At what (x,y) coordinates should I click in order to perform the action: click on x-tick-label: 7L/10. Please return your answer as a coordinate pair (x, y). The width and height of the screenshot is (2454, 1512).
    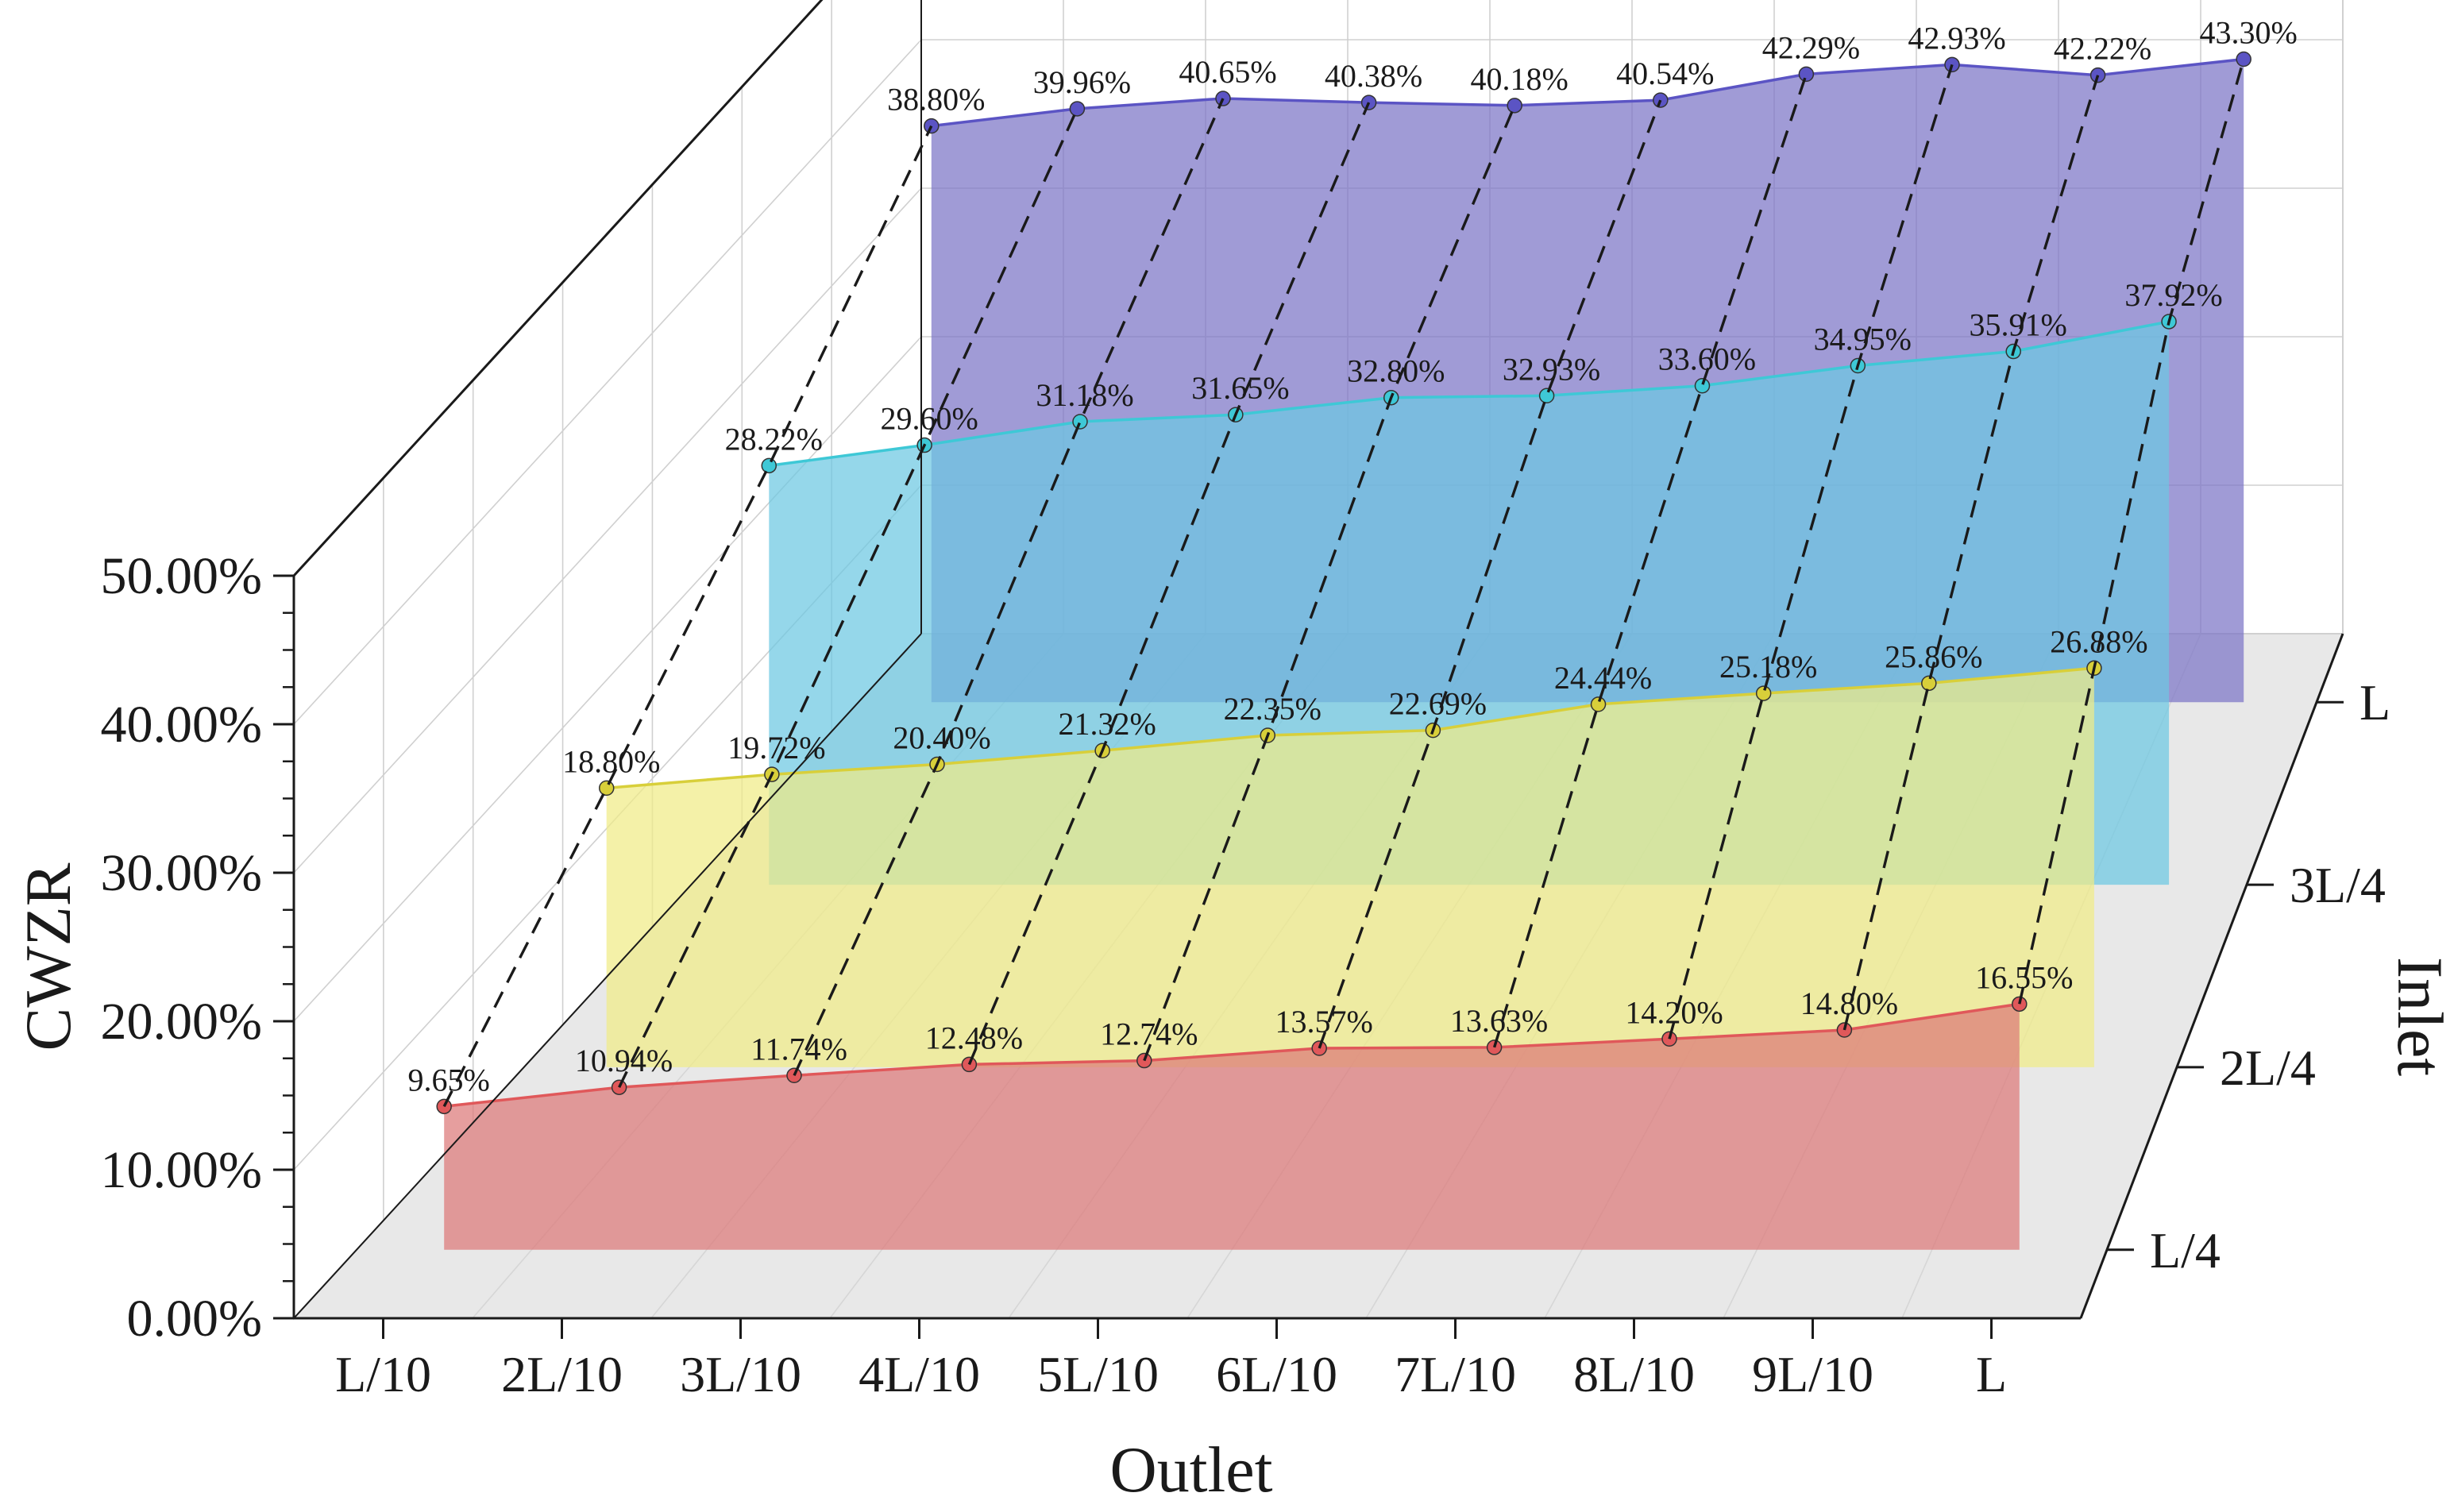
    Looking at the image, I should click on (1455, 1374).